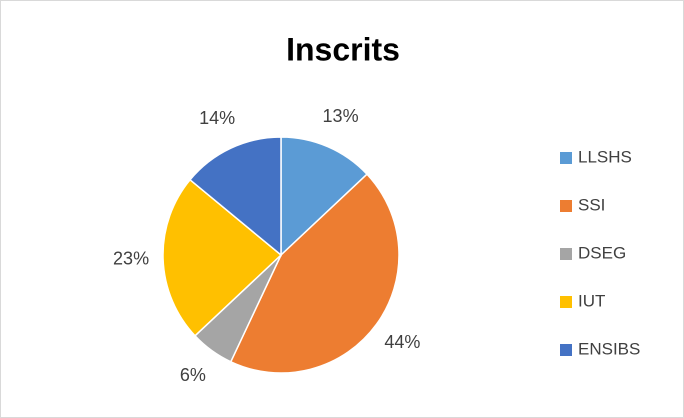 The height and width of the screenshot is (418, 684). What do you see at coordinates (605, 156) in the screenshot?
I see `legend-label: LLSHS` at bounding box center [605, 156].